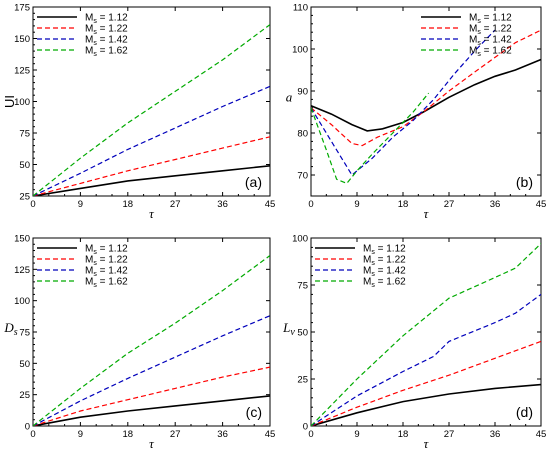  Describe the element at coordinates (302, 92) in the screenshot. I see `y-tick-label: 90` at that location.